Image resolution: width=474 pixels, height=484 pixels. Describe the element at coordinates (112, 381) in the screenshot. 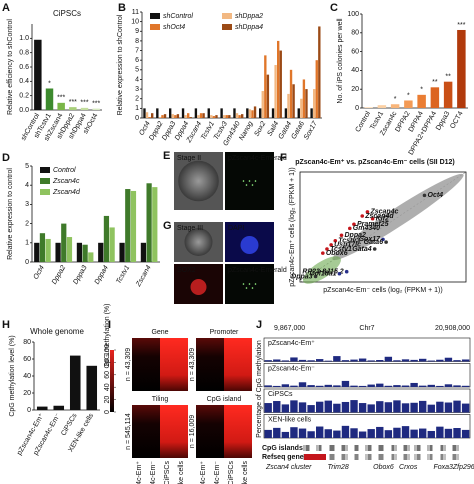

I see `colorbar` at that location.